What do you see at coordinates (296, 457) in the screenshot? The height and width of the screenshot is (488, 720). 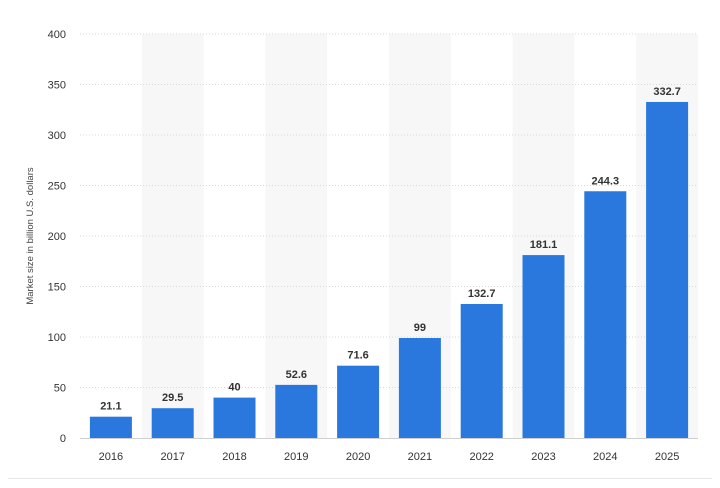 I see `x-tick-label: 2019` at bounding box center [296, 457].